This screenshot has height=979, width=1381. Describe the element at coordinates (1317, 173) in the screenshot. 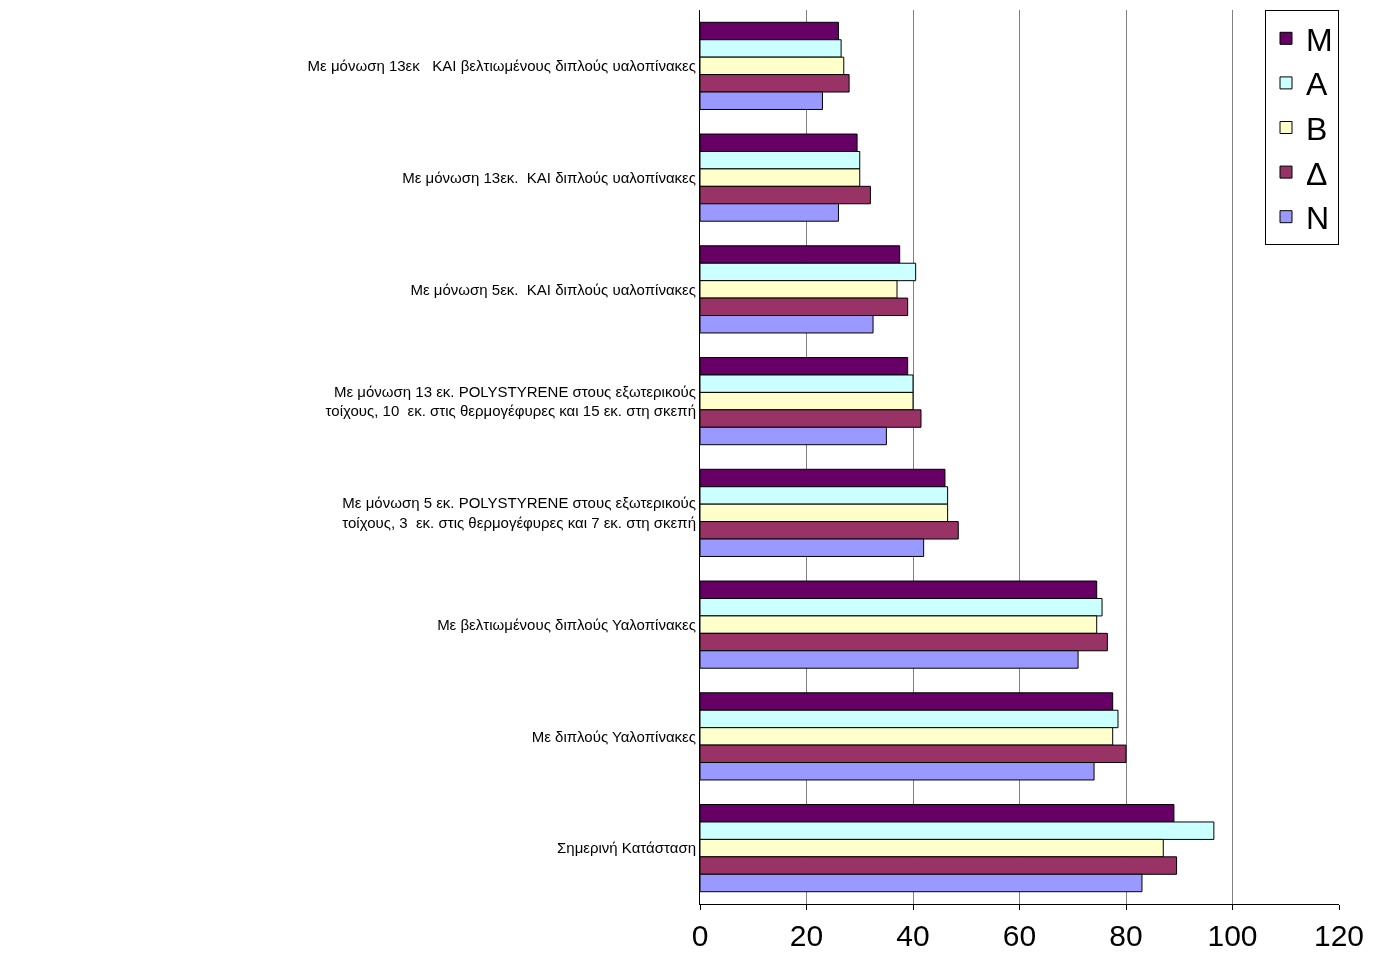

I see `legend-label: Δ` at that location.